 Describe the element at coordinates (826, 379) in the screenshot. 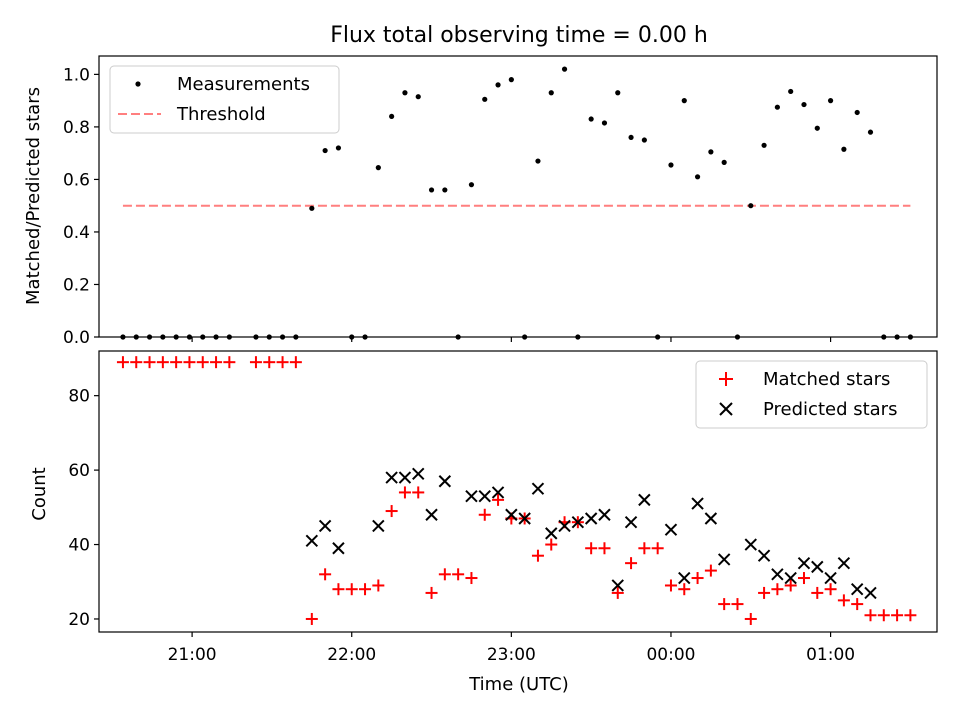

I see `matched-stars-legend-label: Matched stars` at that location.